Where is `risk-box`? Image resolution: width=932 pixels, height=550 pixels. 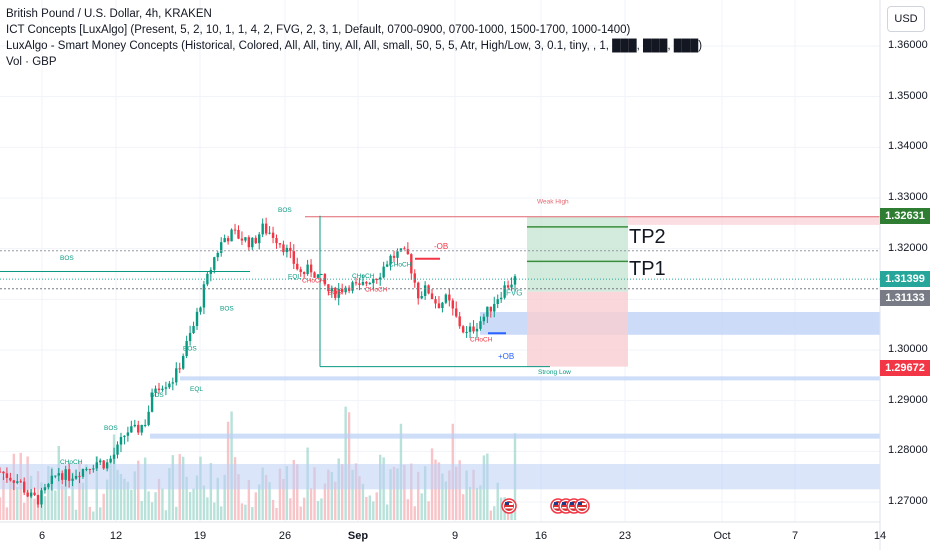
risk-box is located at coordinates (577, 329).